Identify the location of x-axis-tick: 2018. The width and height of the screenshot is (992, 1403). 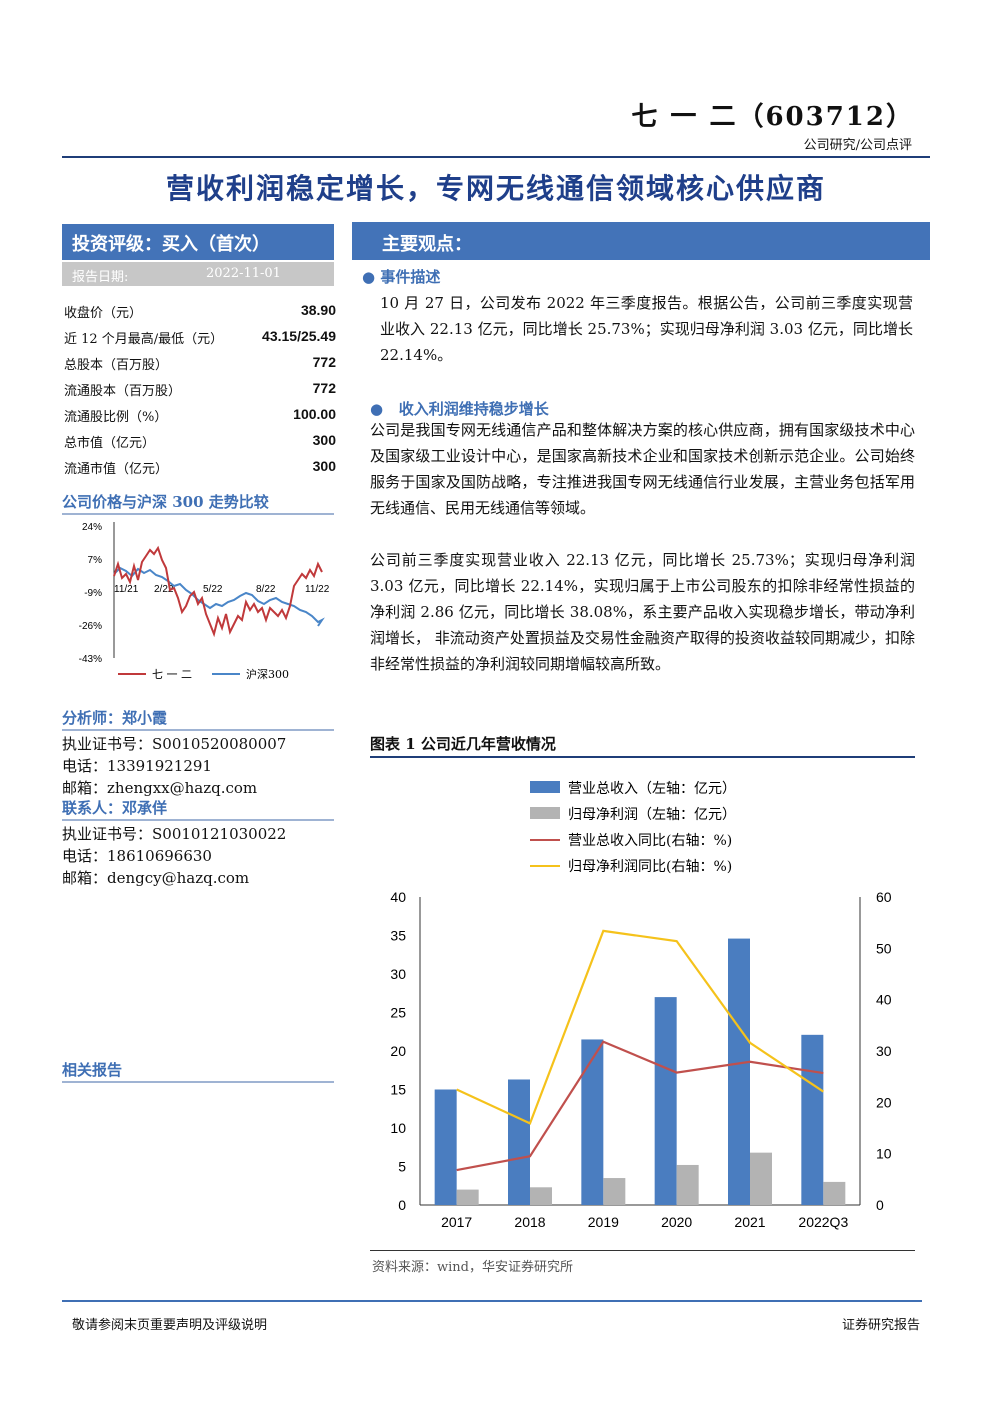
(529, 1222).